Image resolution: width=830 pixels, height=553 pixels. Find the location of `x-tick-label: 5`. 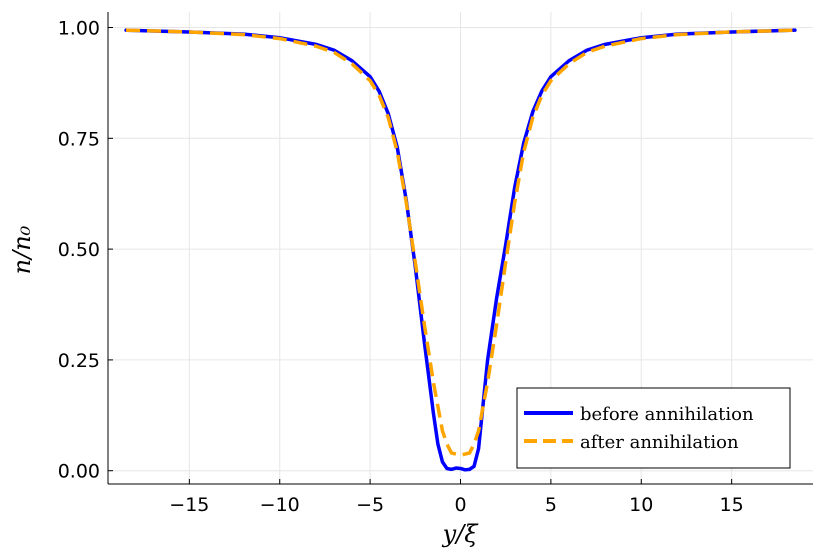

x-tick-label: 5 is located at coordinates (551, 505).